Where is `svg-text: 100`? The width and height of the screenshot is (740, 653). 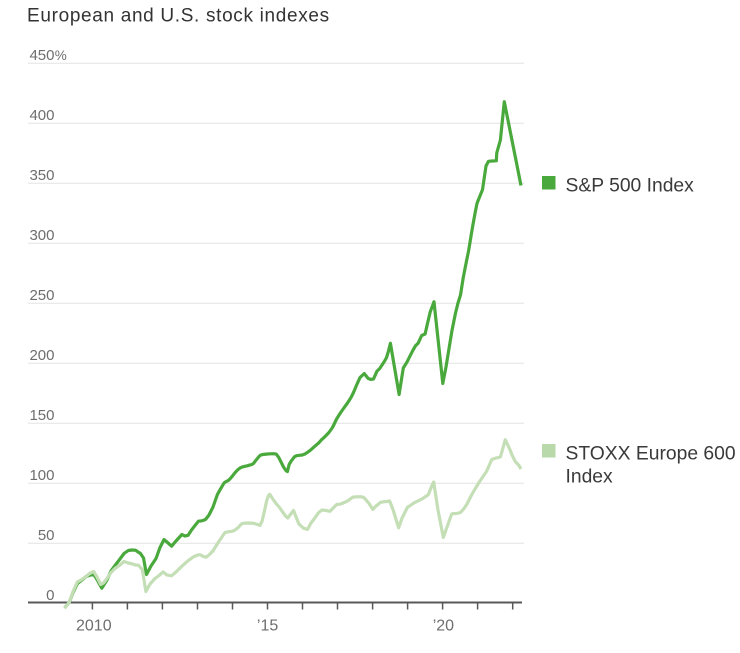
svg-text: 100 is located at coordinates (41, 475).